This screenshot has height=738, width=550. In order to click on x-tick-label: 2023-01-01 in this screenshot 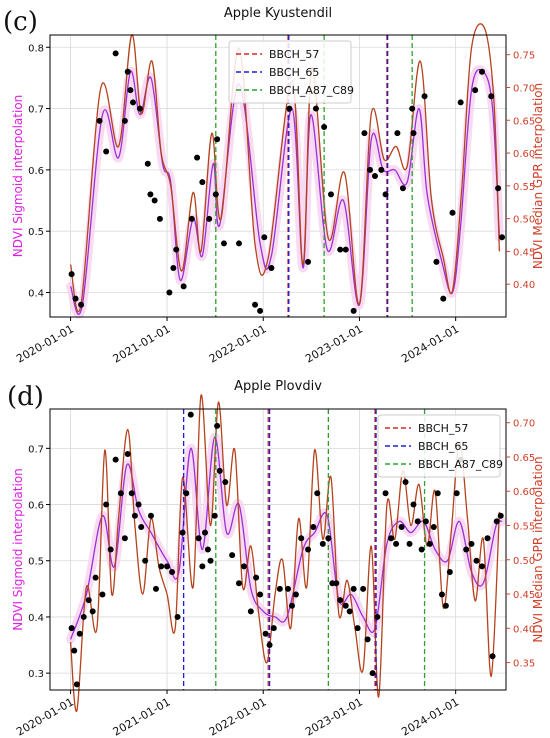, I will do `click(334, 716)`.